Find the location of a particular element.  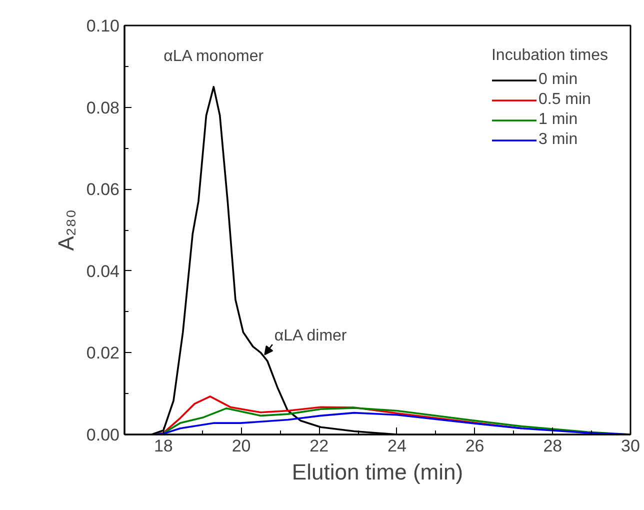

x-tick-label: 30 is located at coordinates (630, 446).